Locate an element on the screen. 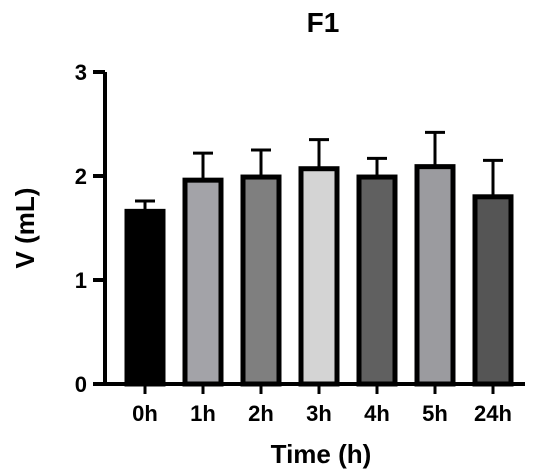  y-axis-label: V (mL) is located at coordinates (25, 228).